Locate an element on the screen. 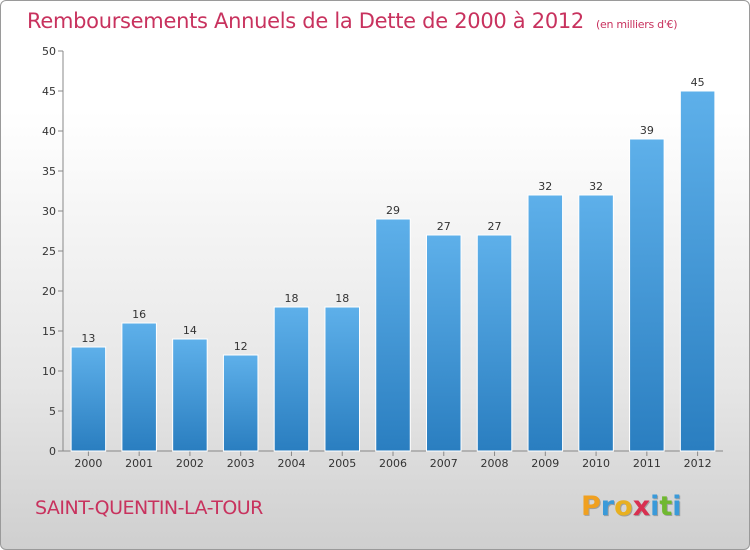  x-tick-label: 2000 is located at coordinates (88, 463).